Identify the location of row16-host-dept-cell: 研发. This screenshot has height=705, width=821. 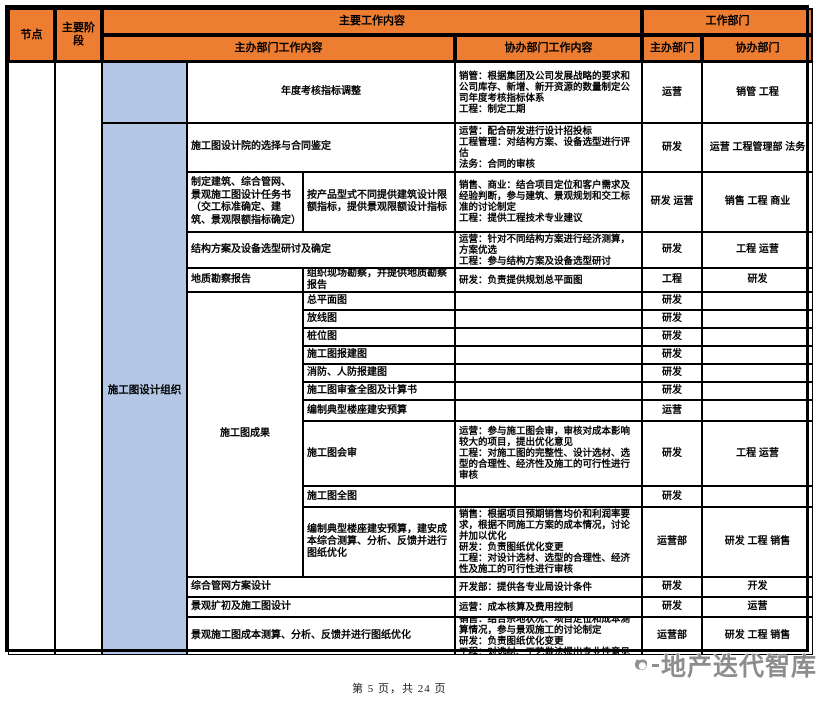
(672, 587).